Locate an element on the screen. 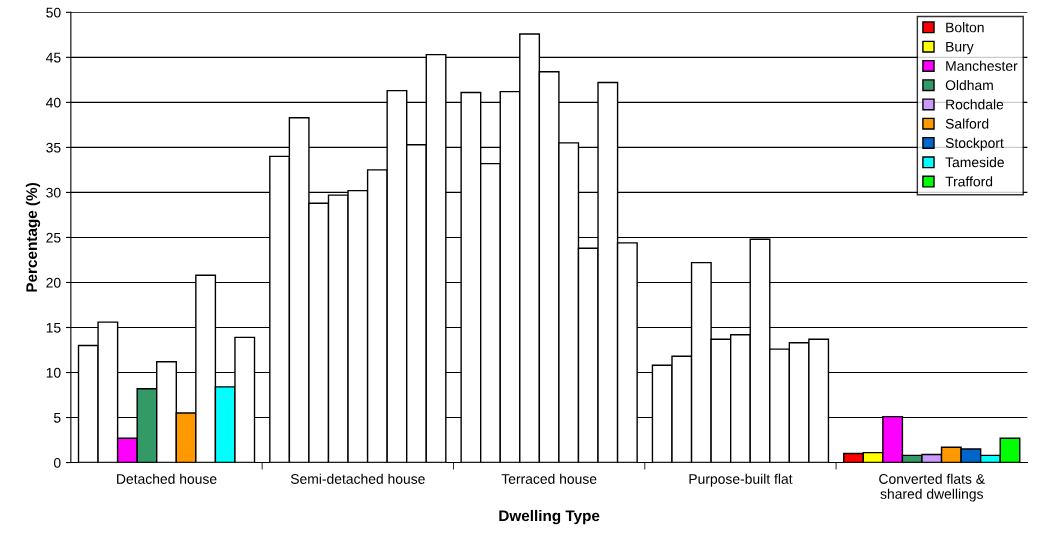 This screenshot has width=1042, height=536. legend-label: Salford is located at coordinates (967, 123).